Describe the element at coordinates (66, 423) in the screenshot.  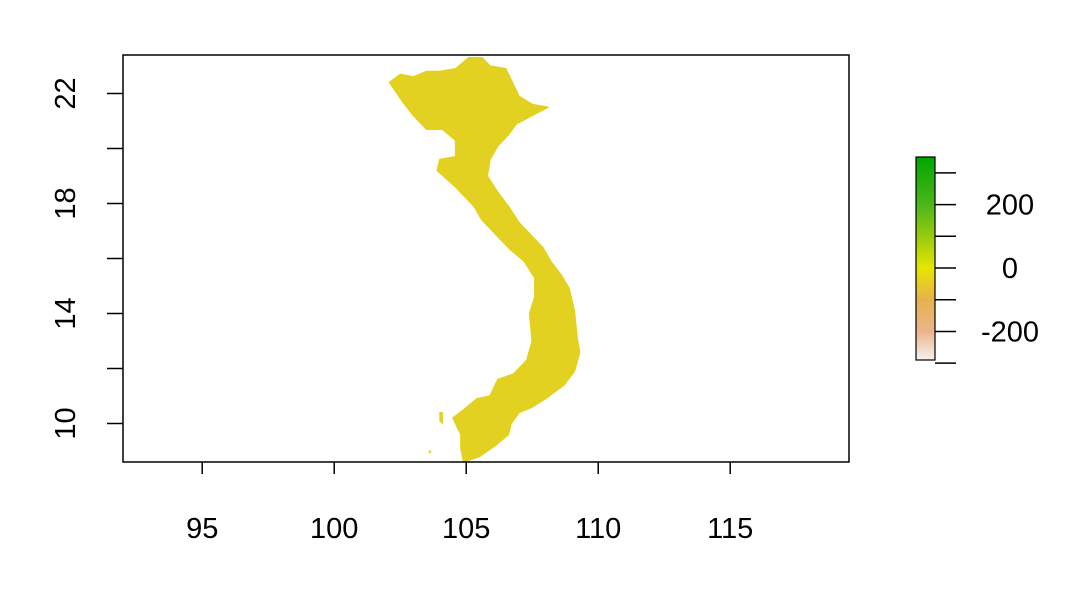
I see `y-tick-label: 10` at that location.